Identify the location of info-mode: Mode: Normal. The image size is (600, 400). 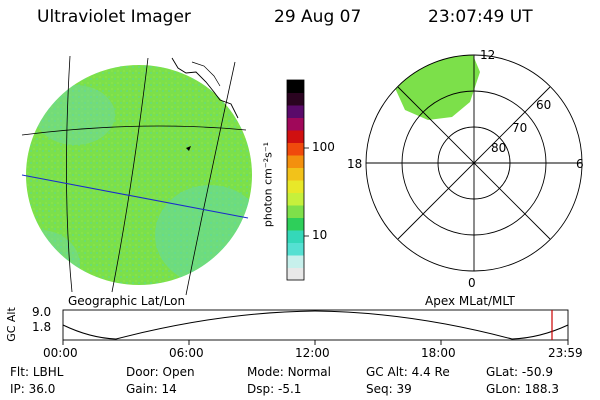
(289, 372).